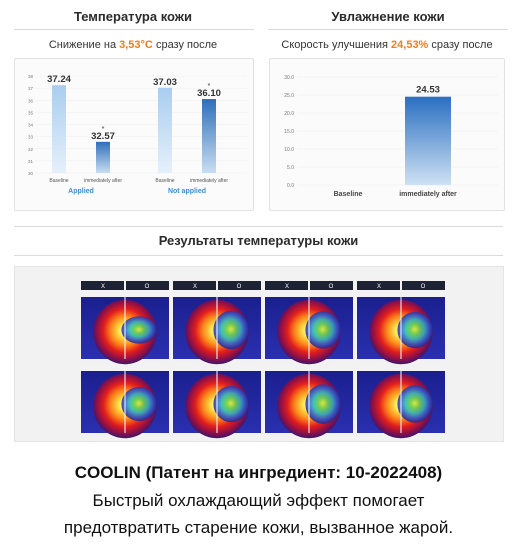 Image resolution: width=517 pixels, height=550 pixels. I want to click on group-label: Not applied, so click(187, 191).